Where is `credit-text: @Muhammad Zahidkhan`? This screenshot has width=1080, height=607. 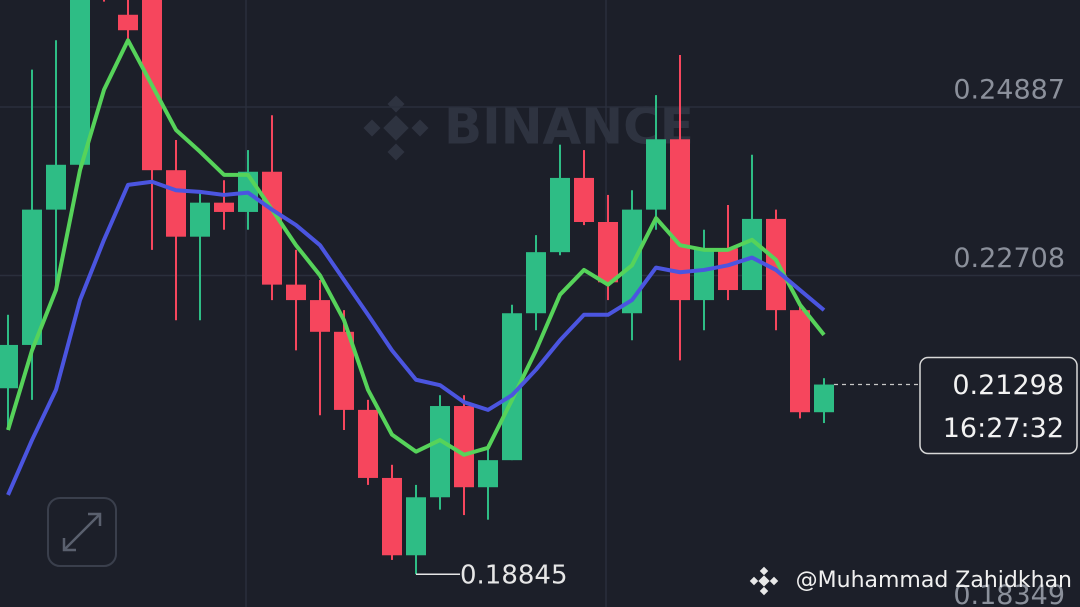 credit-text: @Muhammad Zahidkhan is located at coordinates (934, 580).